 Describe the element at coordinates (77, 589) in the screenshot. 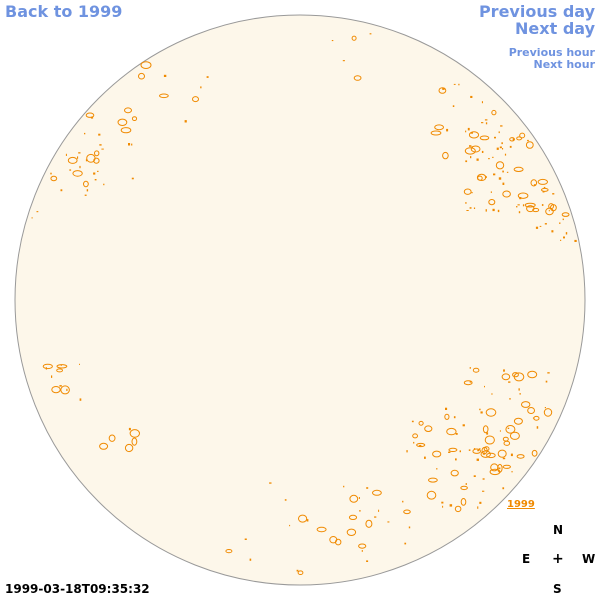

I see `observation-timestamp: 1999-03-18T09:35:32` at that location.